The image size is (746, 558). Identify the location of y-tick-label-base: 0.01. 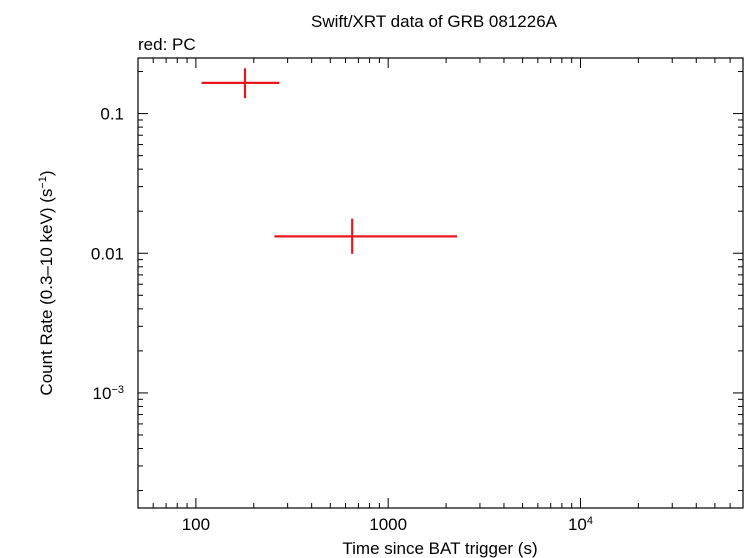
(107, 253).